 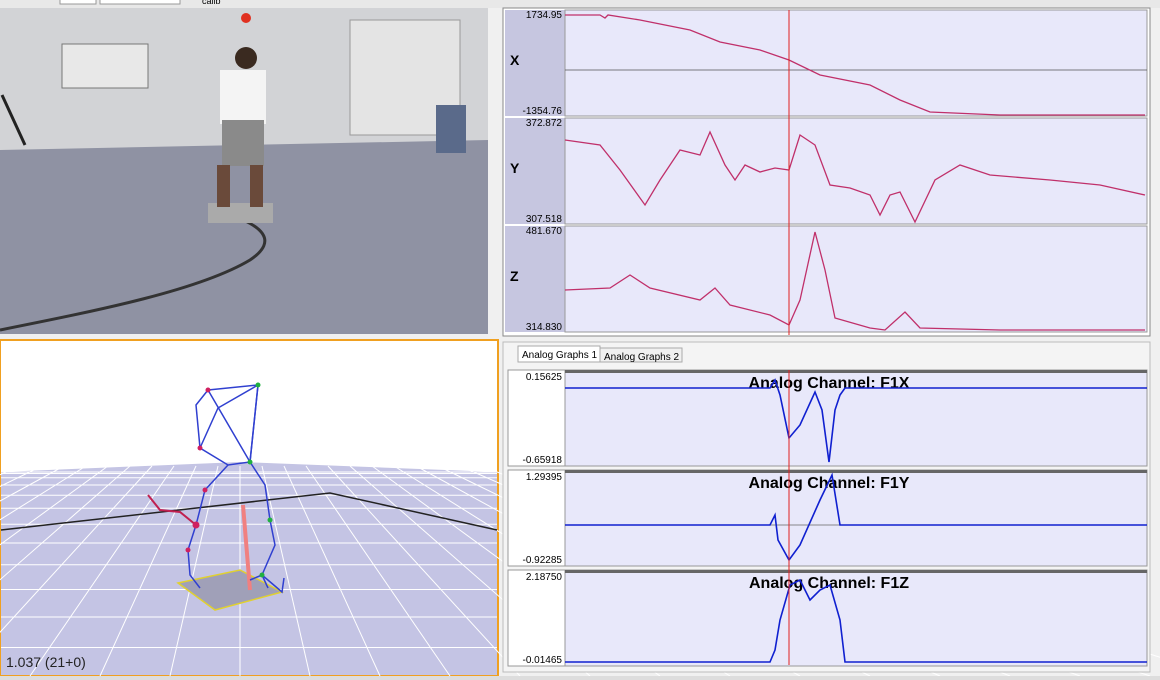 I want to click on force-vector, so click(x=246, y=547).